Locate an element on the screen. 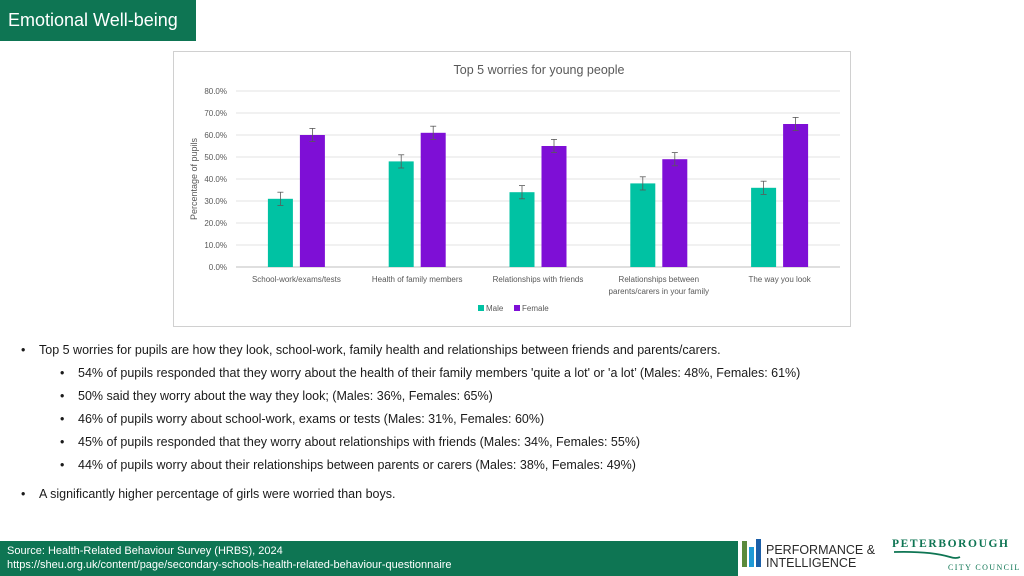  y-tick-label: 10.0% is located at coordinates (215, 245).